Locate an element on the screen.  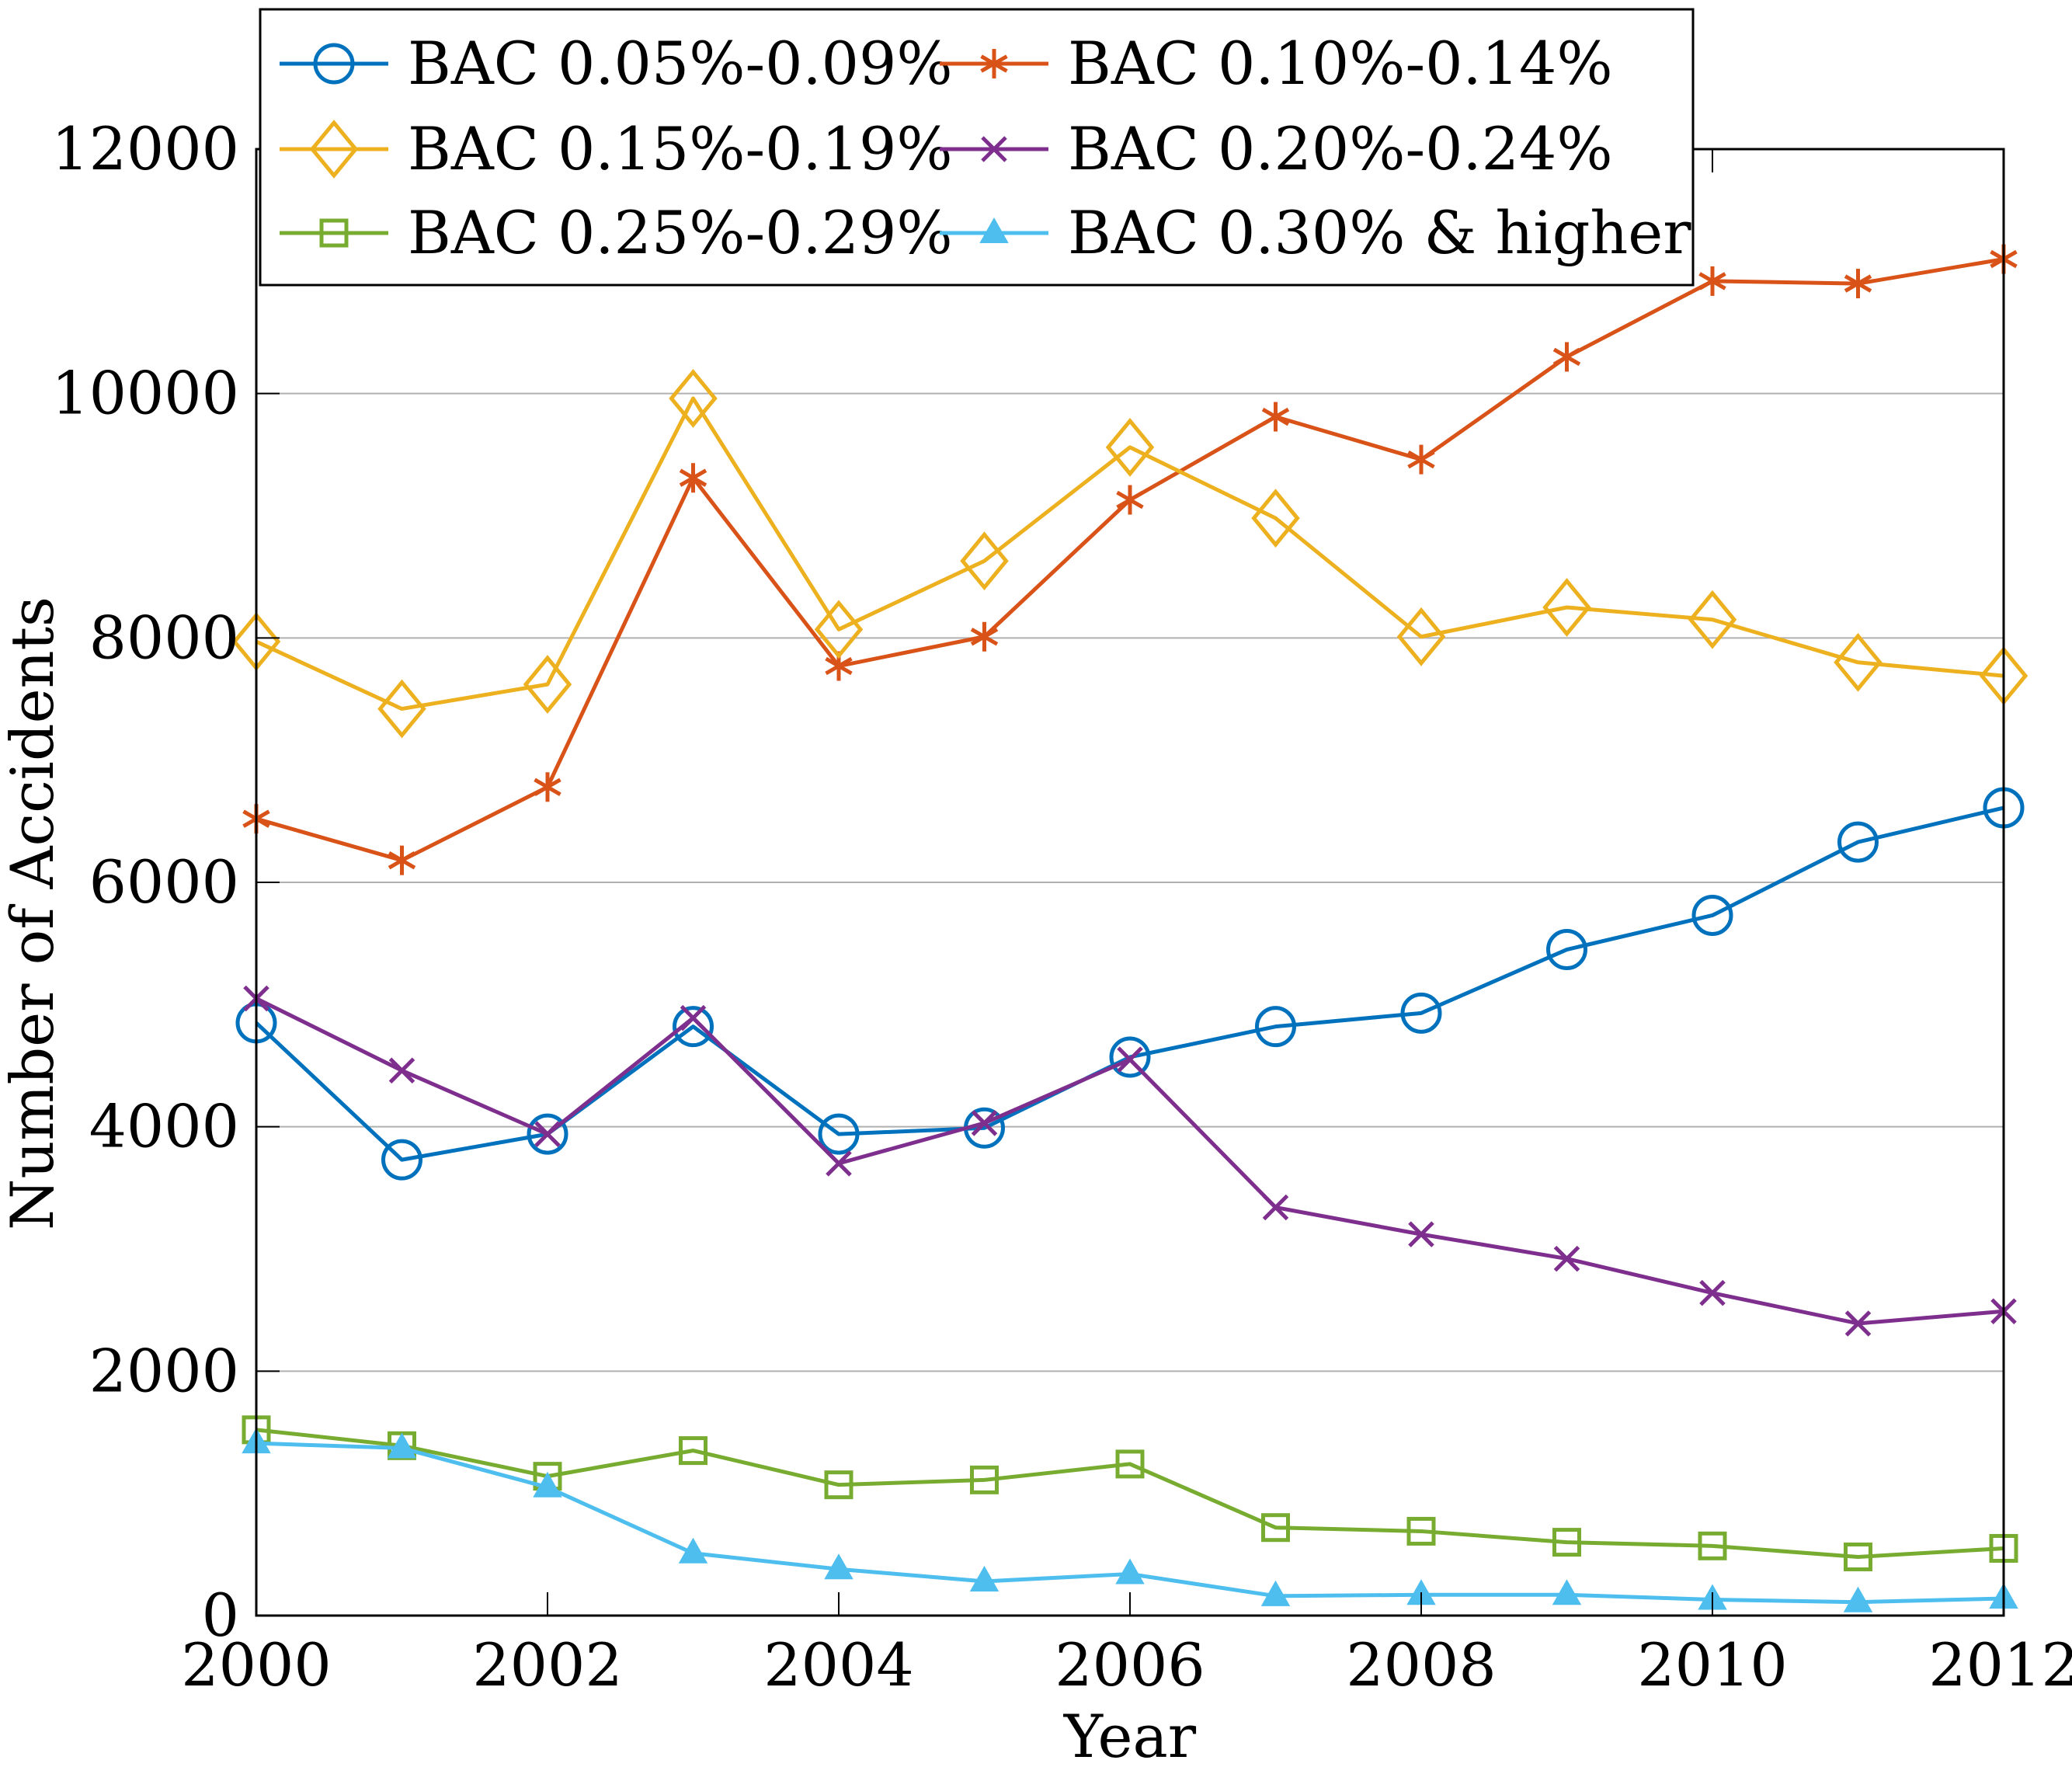
legend-entry: BAC 0.30% & higher is located at coordinates (1315, 232).